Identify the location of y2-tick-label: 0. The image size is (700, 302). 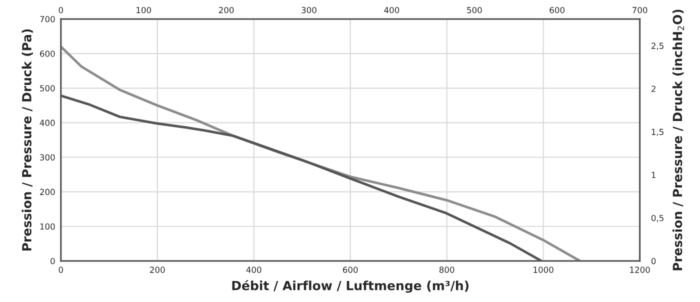
(653, 261).